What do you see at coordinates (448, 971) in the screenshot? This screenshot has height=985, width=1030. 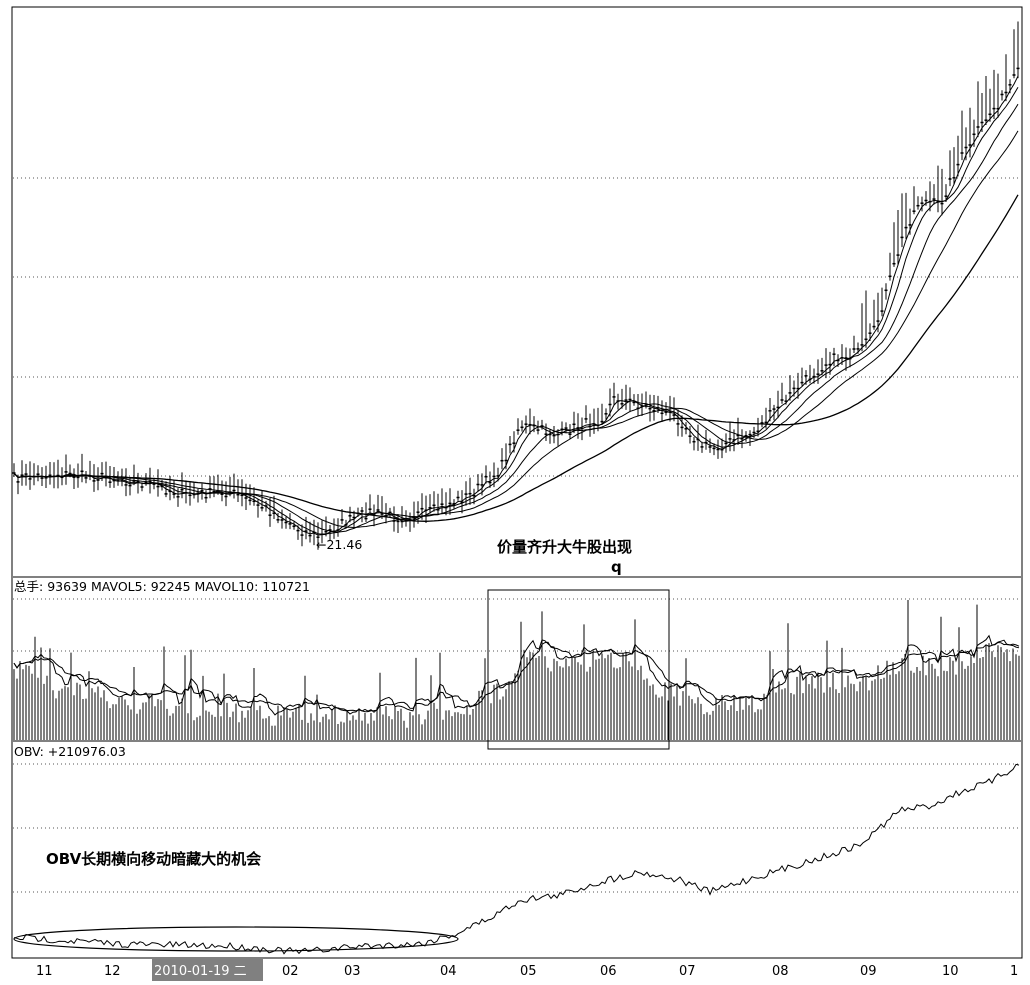 I see `x-tick-label: 04` at bounding box center [448, 971].